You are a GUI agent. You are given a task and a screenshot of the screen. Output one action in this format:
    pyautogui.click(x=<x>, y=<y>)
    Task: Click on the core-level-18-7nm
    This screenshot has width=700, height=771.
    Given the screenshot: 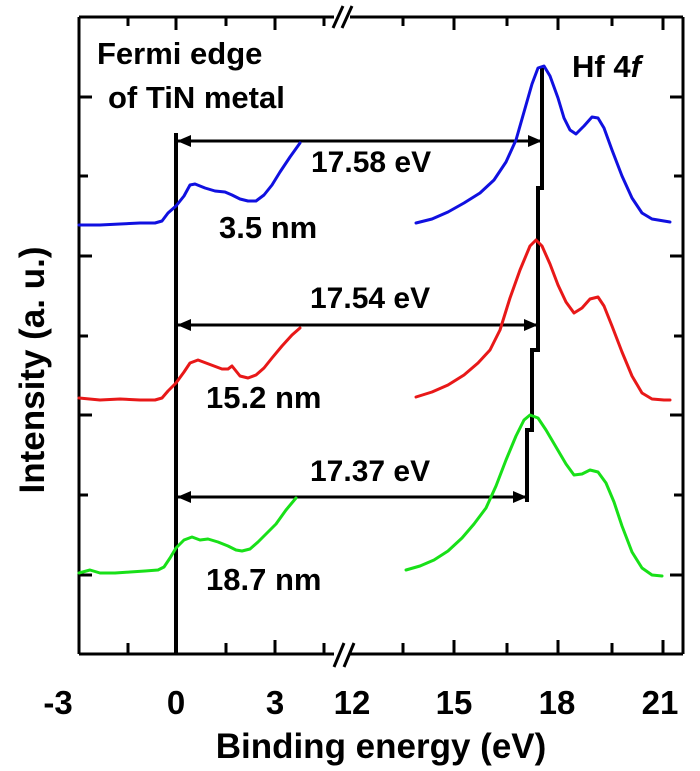 What is the action you would take?
    pyautogui.click(x=534, y=495)
    